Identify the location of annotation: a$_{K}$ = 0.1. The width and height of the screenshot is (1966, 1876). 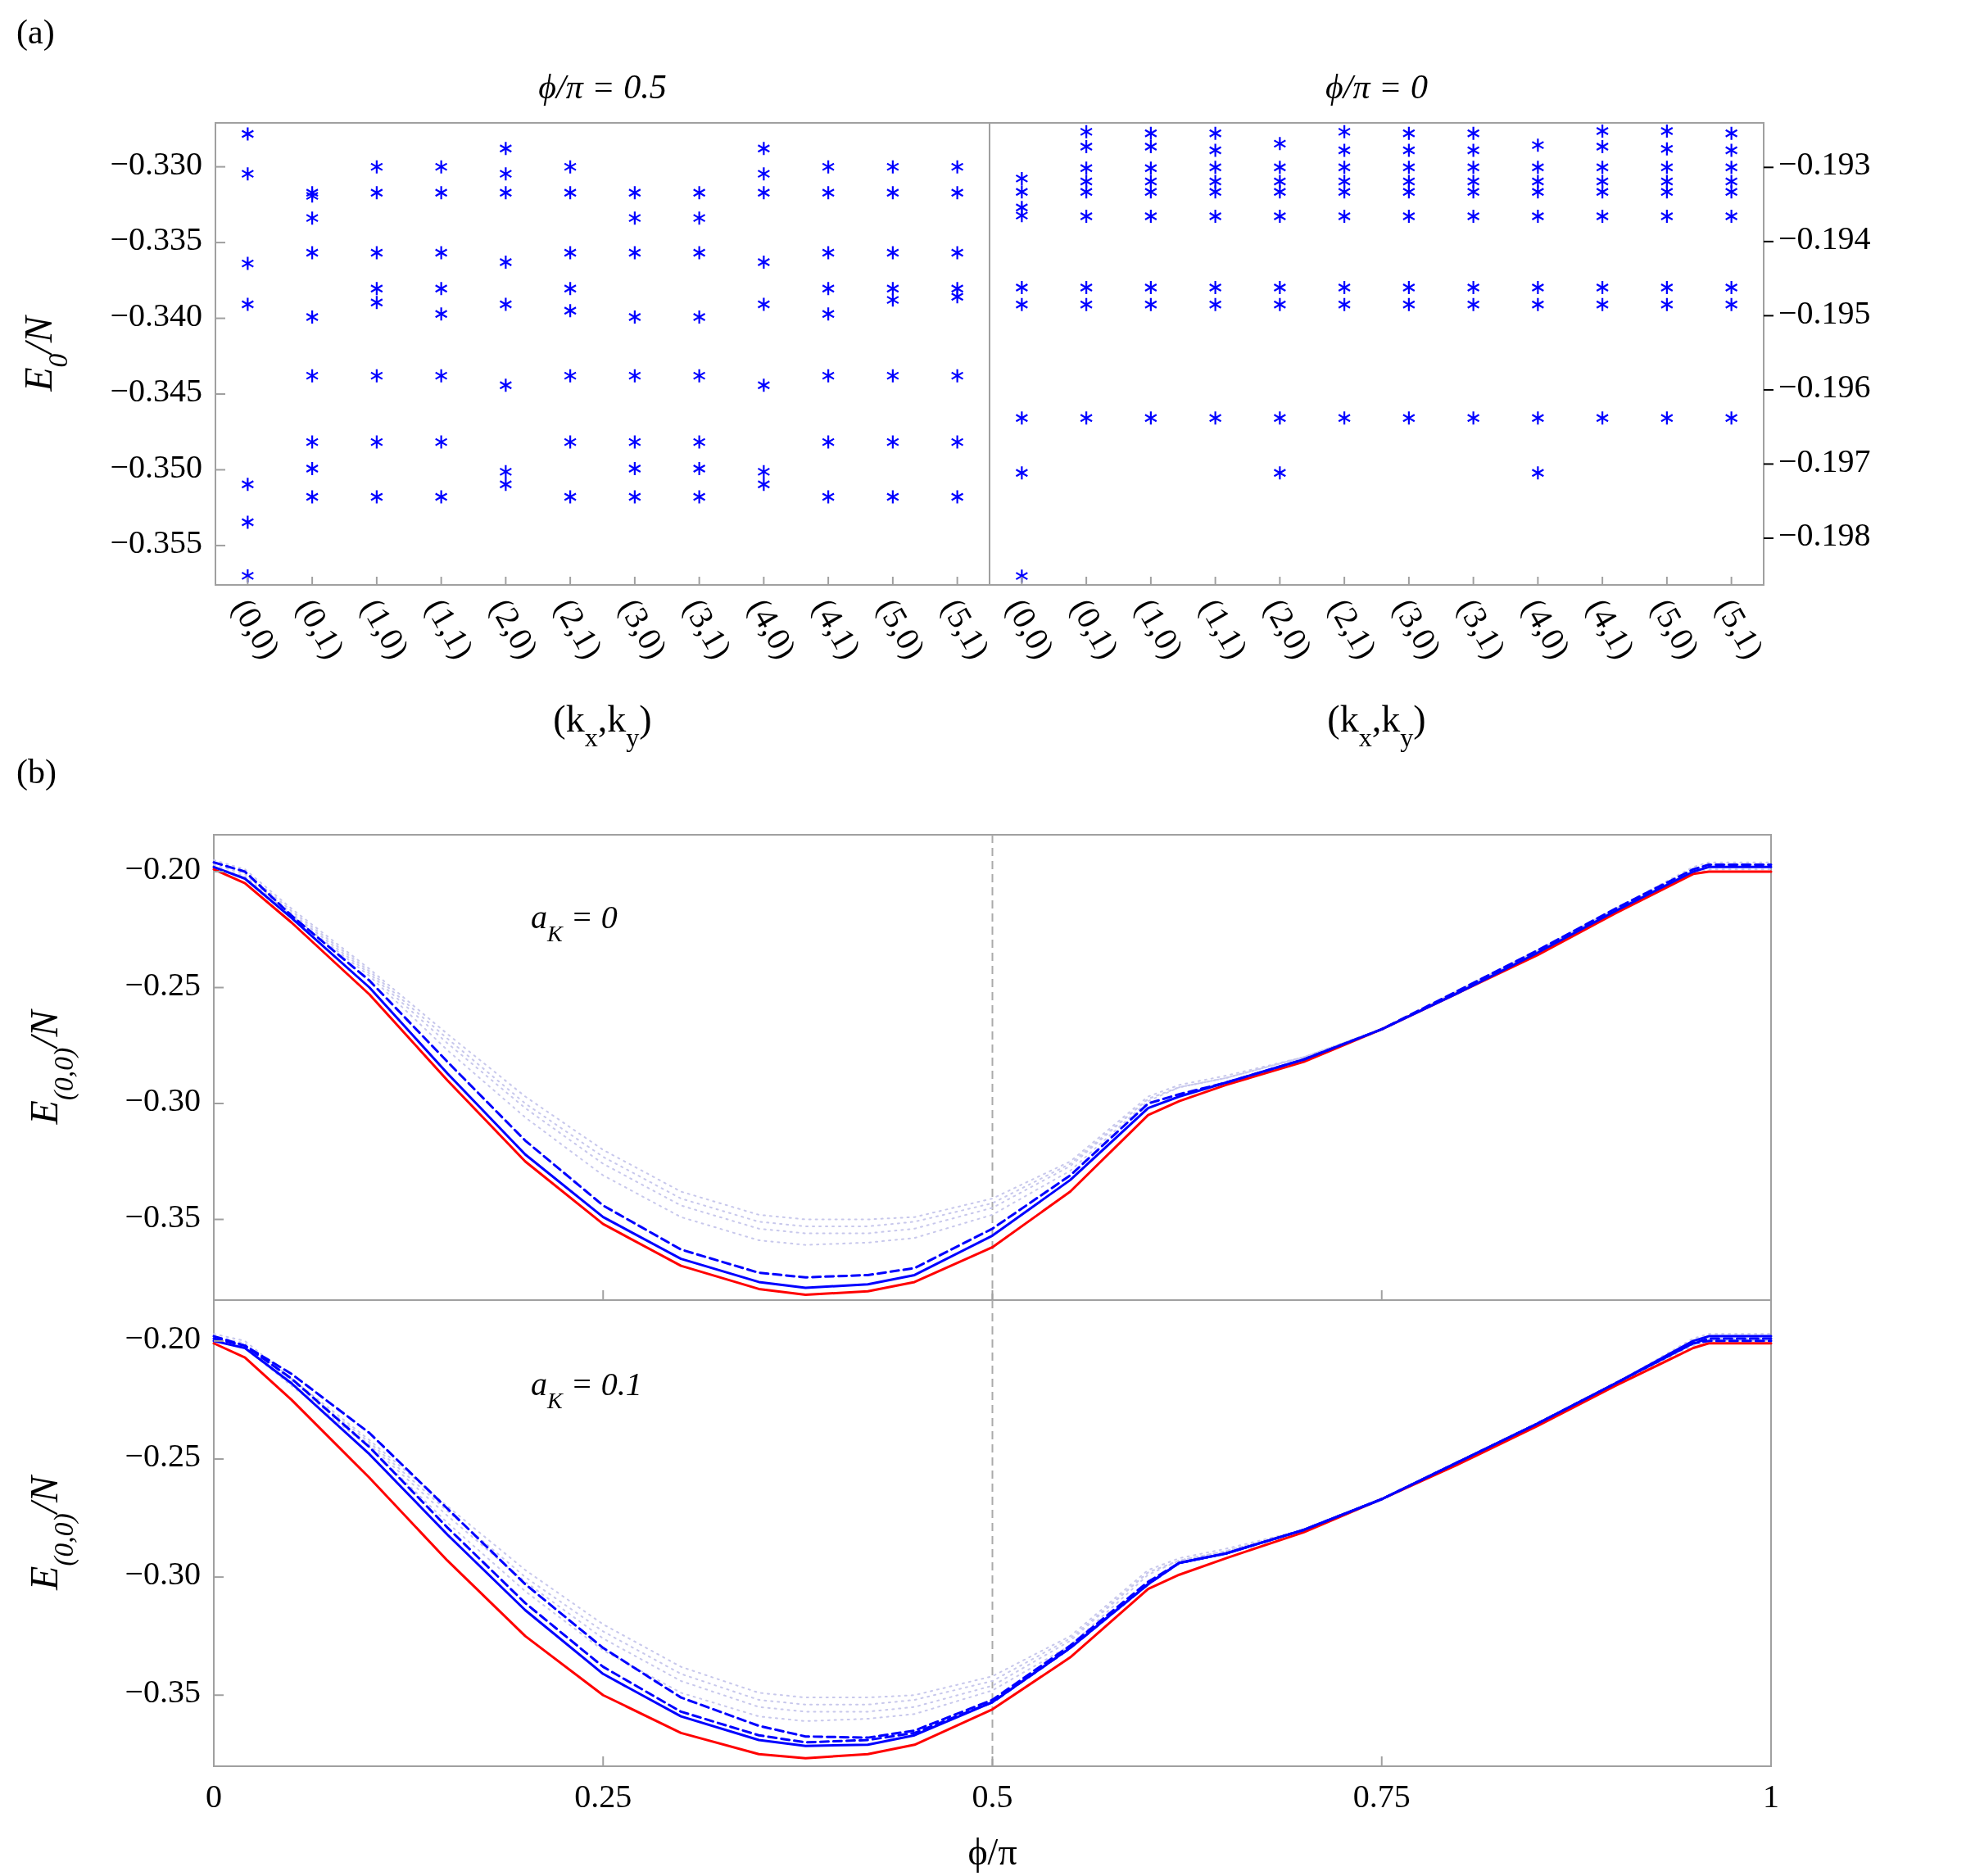
(586, 1389).